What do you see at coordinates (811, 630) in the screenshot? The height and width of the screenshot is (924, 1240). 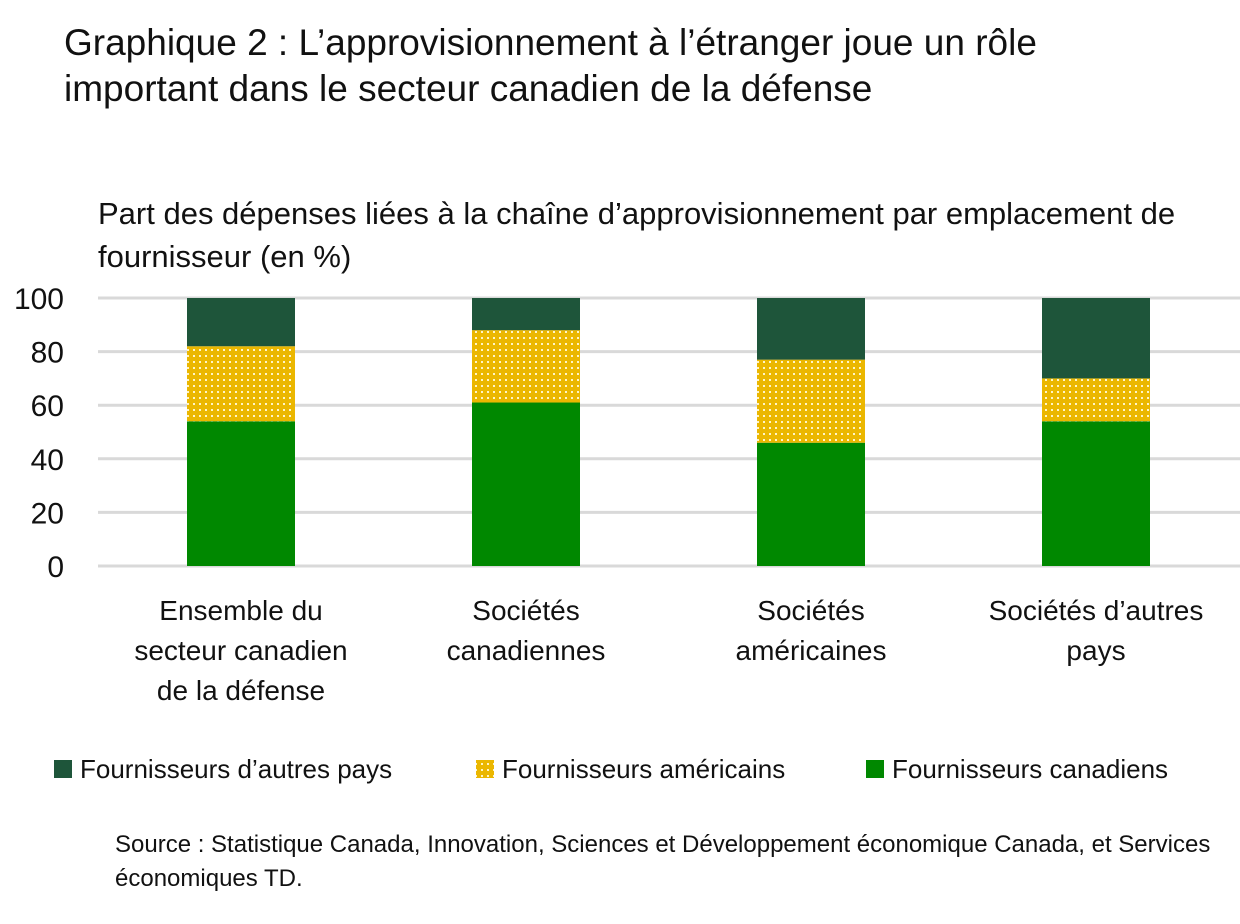 I see `x-tick-label: Sociétés américaines` at bounding box center [811, 630].